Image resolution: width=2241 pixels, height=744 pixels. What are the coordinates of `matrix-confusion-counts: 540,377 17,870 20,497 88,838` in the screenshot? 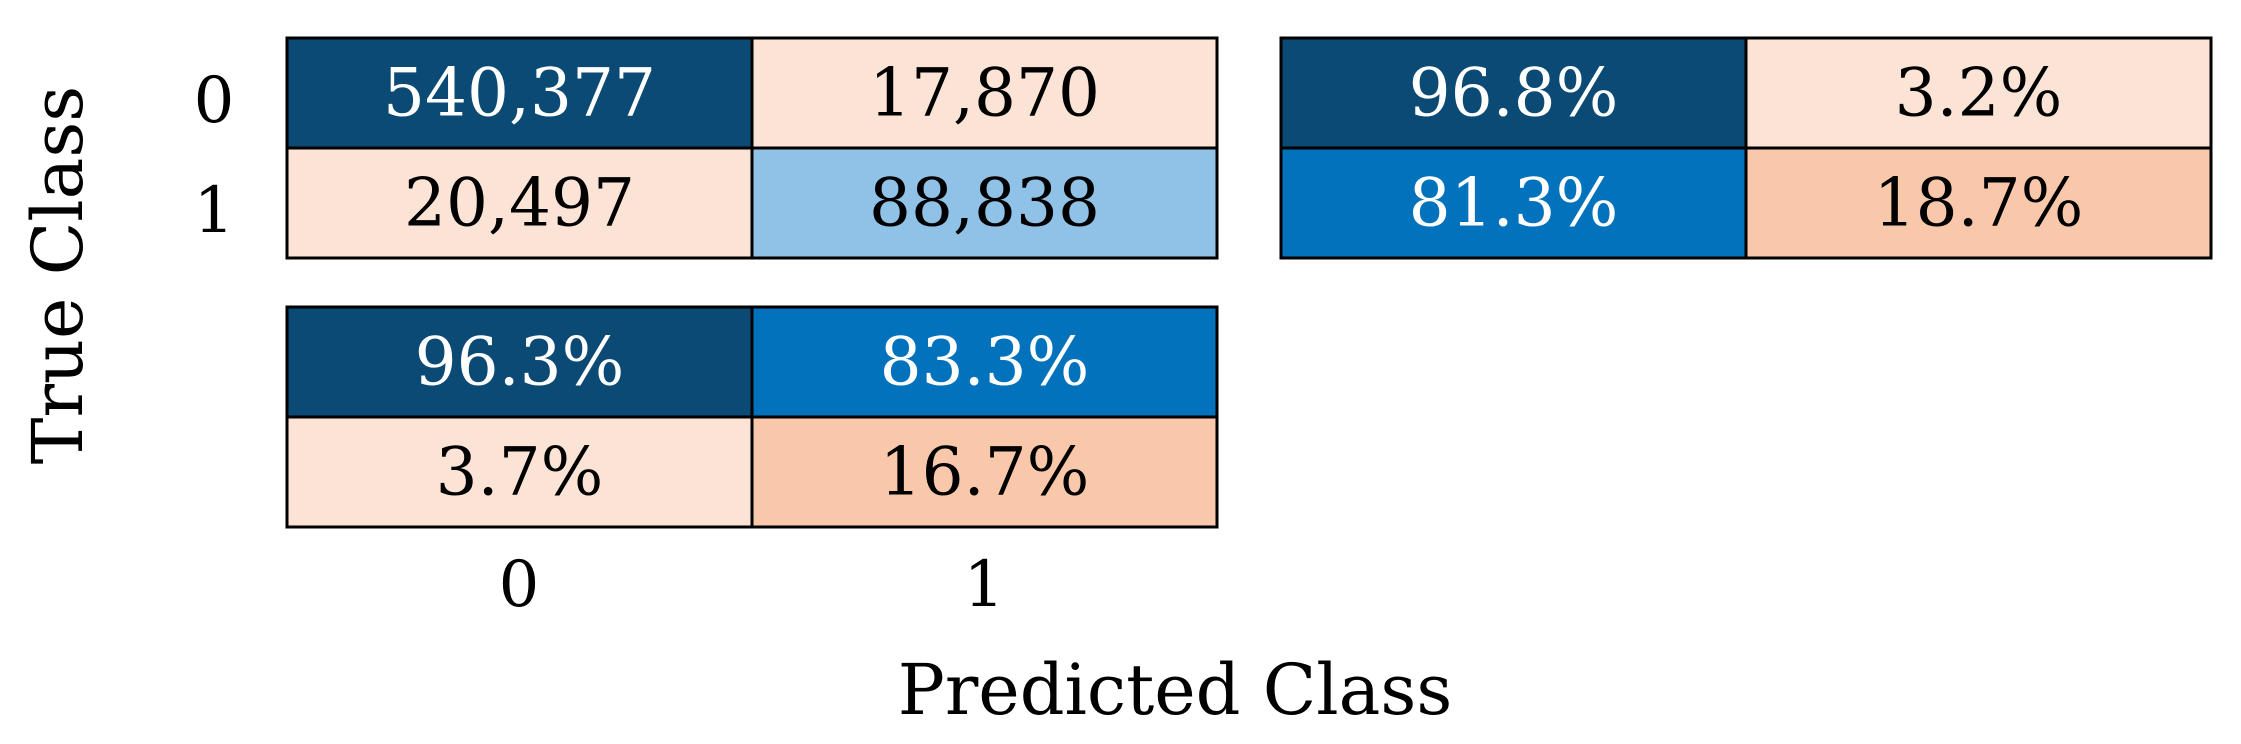 It's located at (752, 148).